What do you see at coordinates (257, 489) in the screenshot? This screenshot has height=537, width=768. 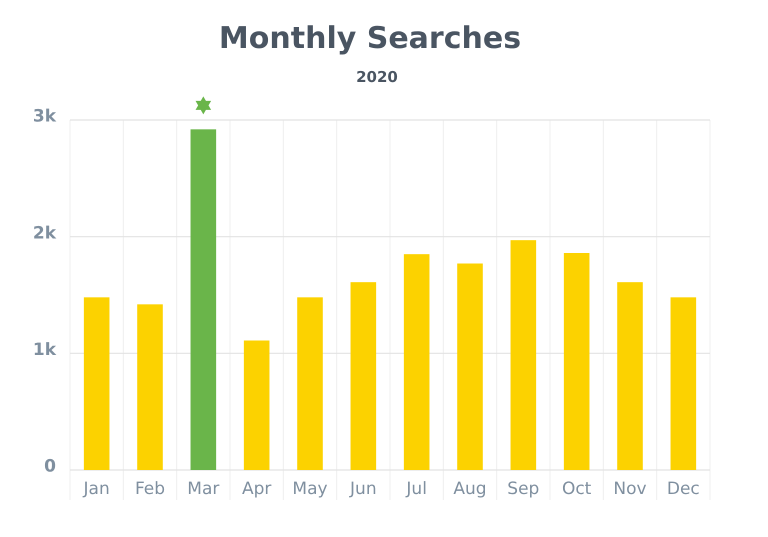 I see `x-tick-label: Apr` at bounding box center [257, 489].